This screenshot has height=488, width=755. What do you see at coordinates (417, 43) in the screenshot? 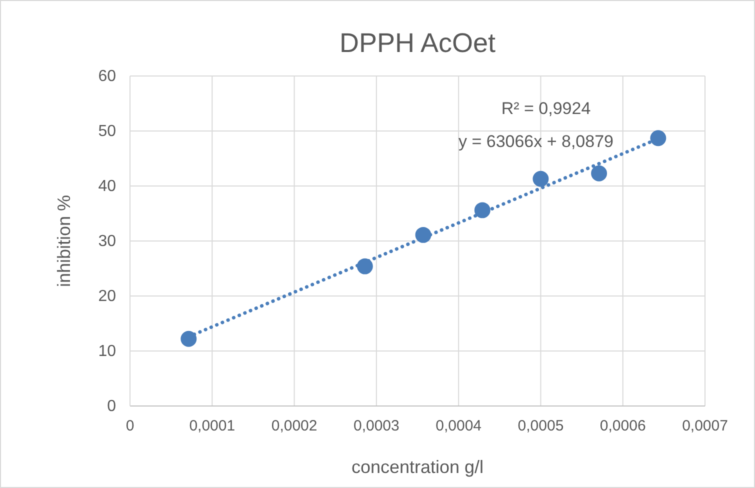
I see `chart-title: DPPH AcOet` at bounding box center [417, 43].